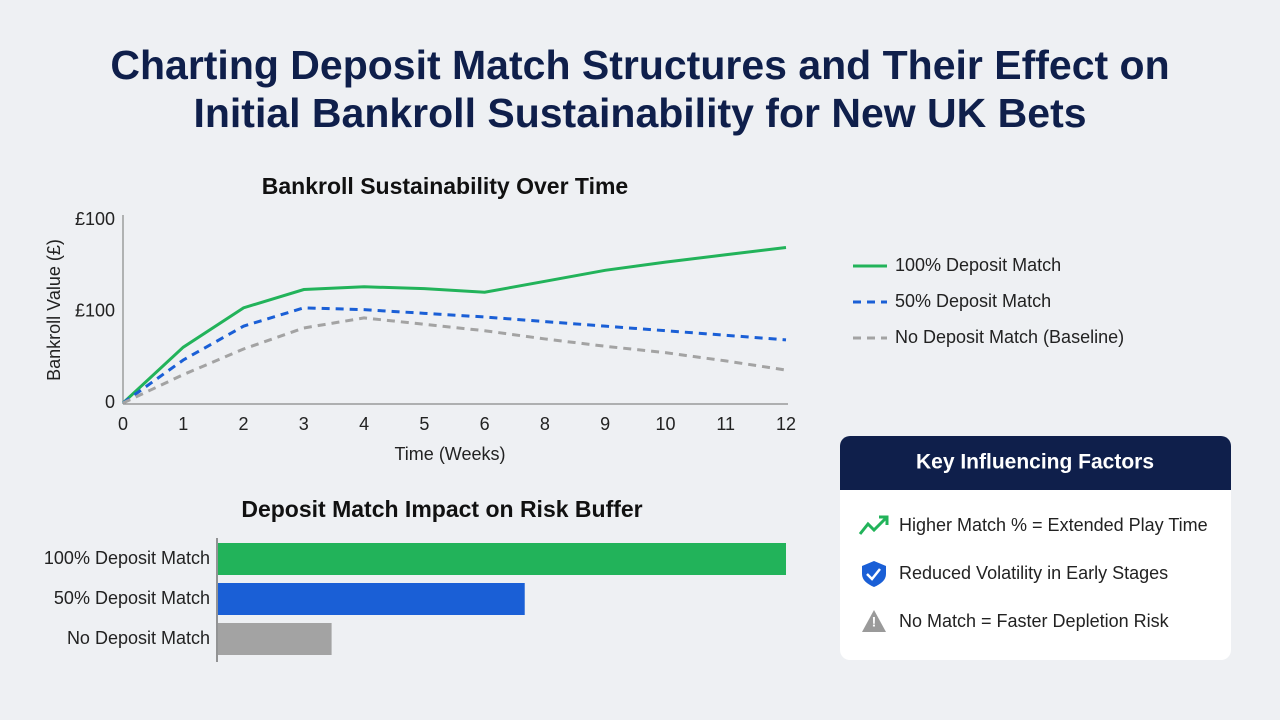 This screenshot has height=720, width=1280. I want to click on chart-title: Deposit Match Impact on Risk Buffer, so click(441, 509).